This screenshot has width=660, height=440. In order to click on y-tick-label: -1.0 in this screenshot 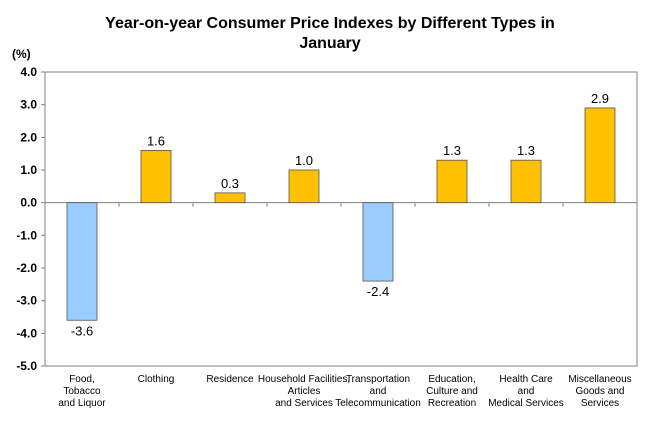, I will do `click(26, 235)`.